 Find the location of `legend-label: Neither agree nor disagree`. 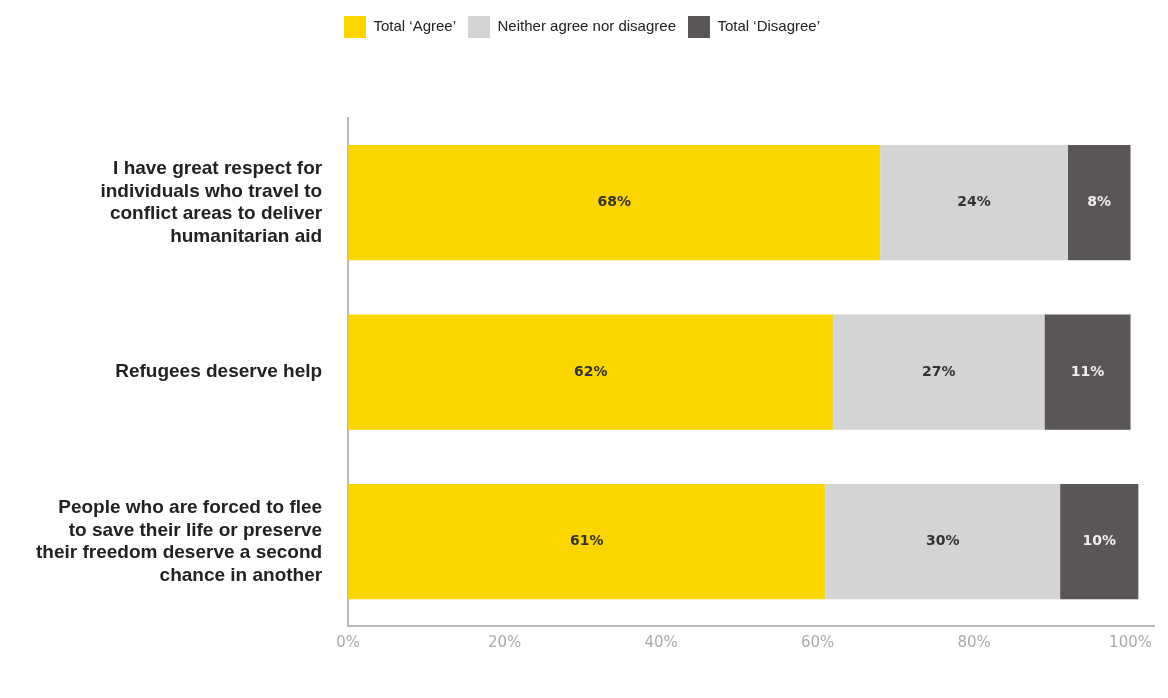

legend-label: Neither agree nor disagree is located at coordinates (586, 26).